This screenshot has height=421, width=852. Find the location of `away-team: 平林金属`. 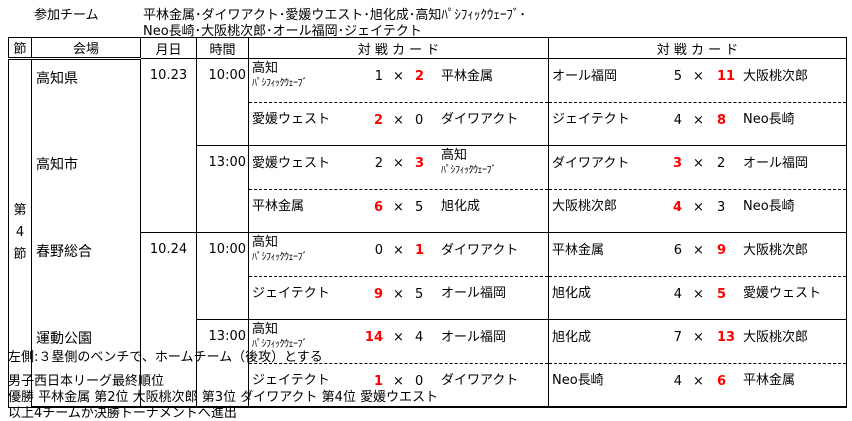

away-team: 平林金属 is located at coordinates (467, 76).